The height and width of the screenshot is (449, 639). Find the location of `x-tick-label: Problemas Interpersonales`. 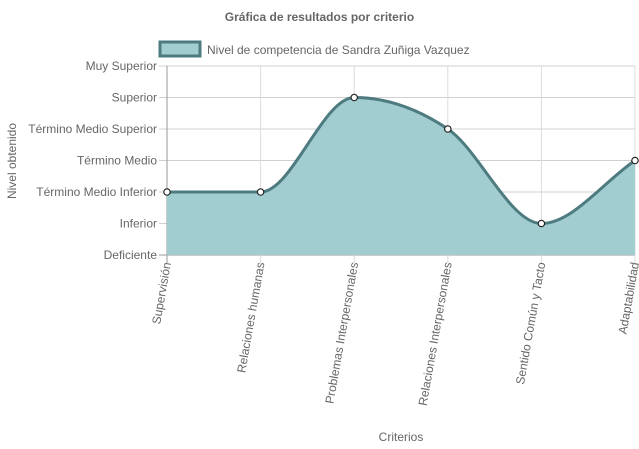

x-tick-label: Problemas Interpersonales is located at coordinates (341, 333).